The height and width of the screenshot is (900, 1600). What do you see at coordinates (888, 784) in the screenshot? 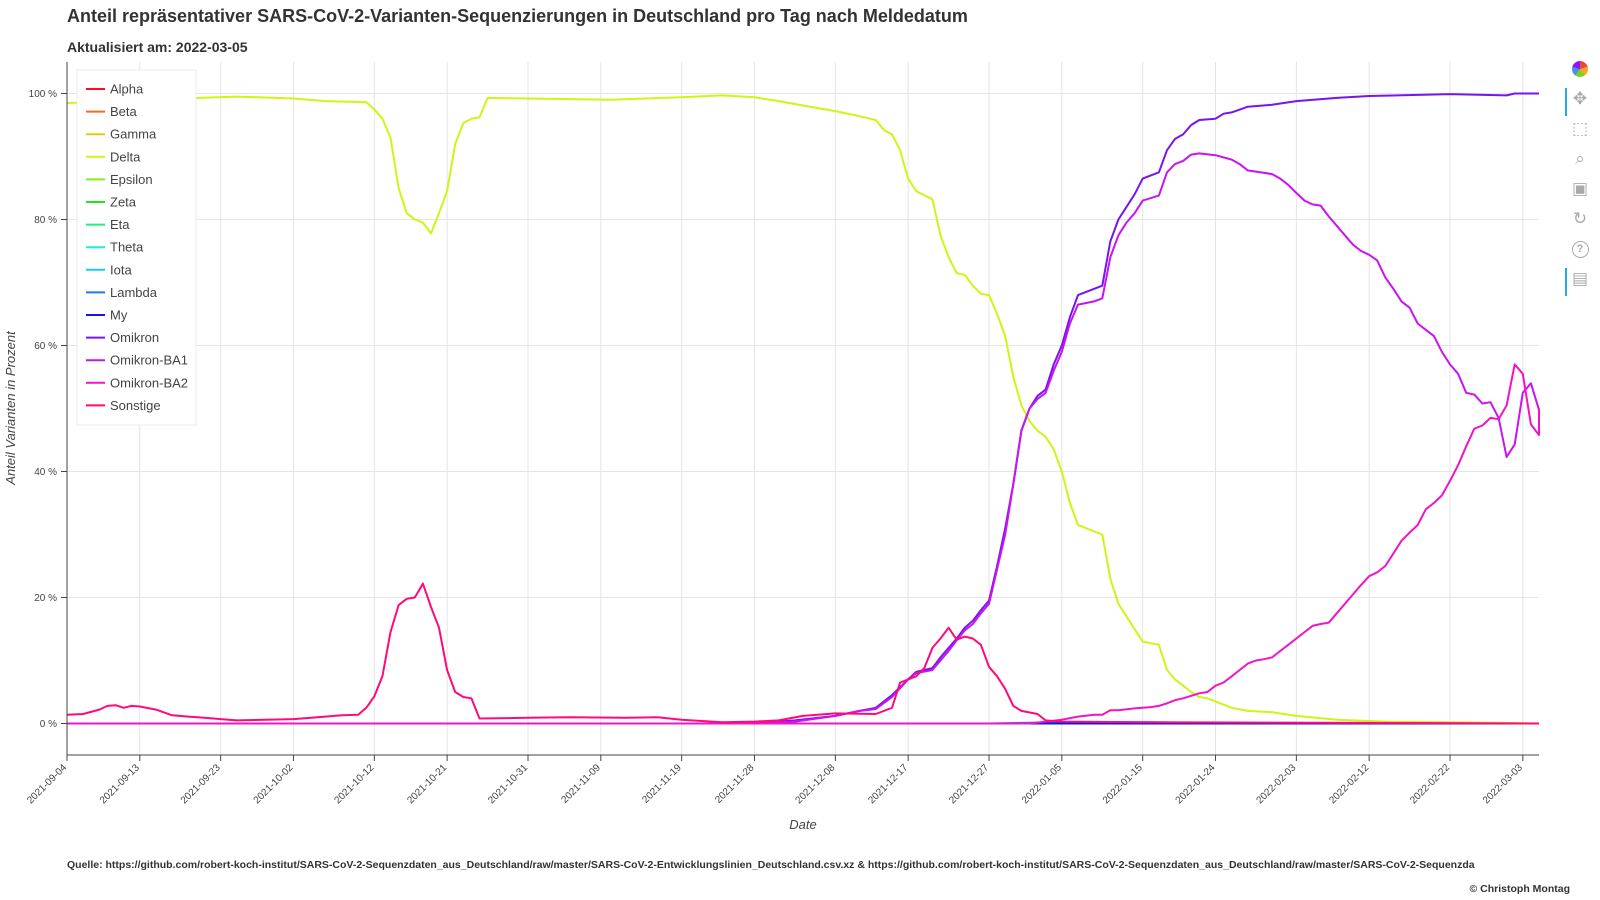
I see `x-tick-label: 2021-12-17` at bounding box center [888, 784].